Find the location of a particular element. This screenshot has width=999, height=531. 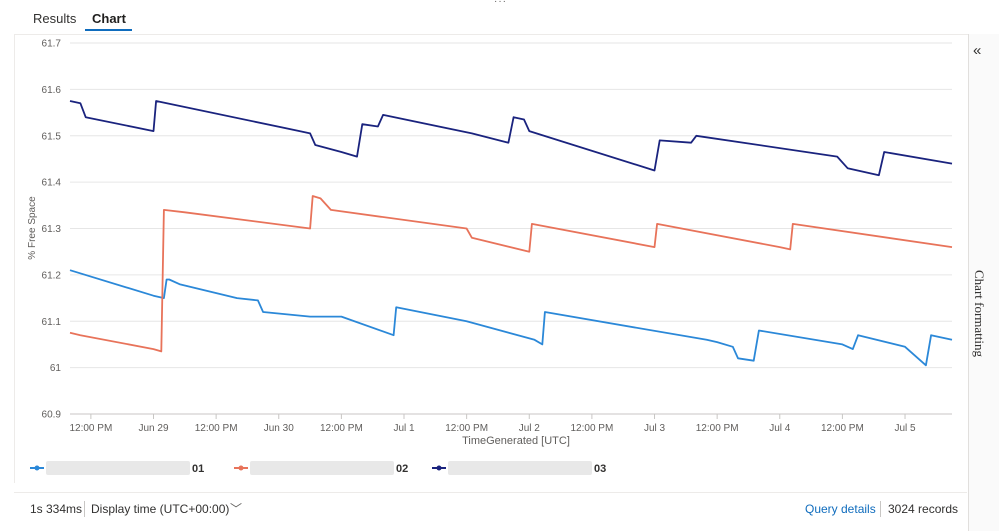

chevron-down-icon: ﹀ is located at coordinates (236, 509).